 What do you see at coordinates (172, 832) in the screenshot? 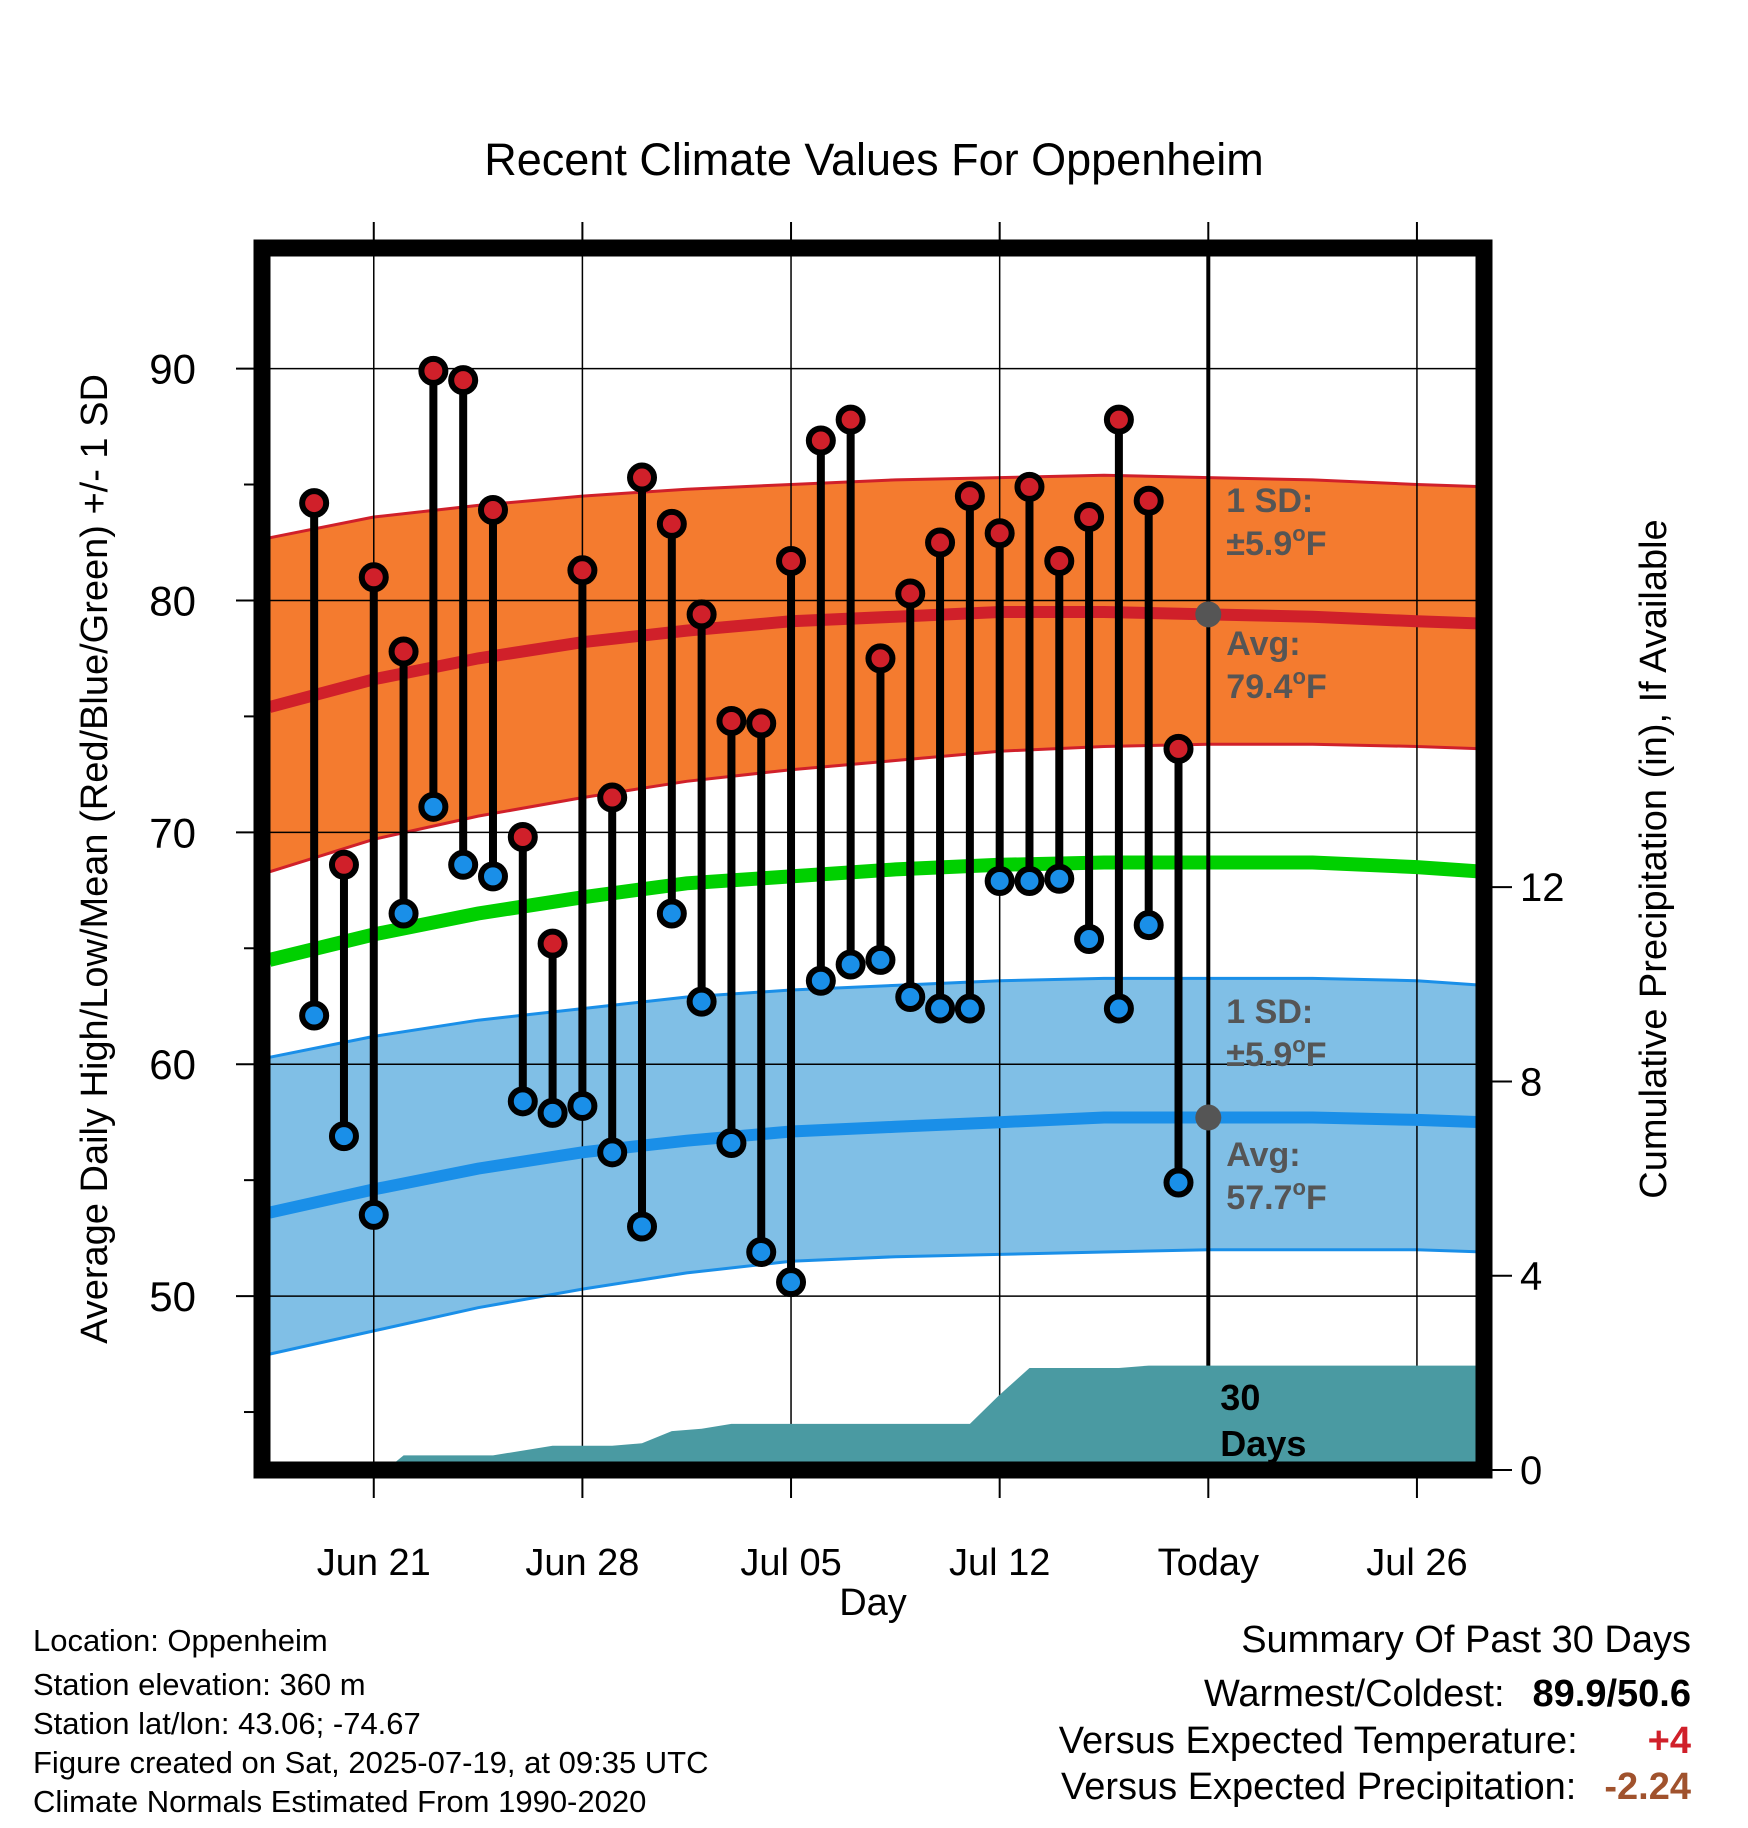
I see `y-tick-label: 70` at bounding box center [172, 832].